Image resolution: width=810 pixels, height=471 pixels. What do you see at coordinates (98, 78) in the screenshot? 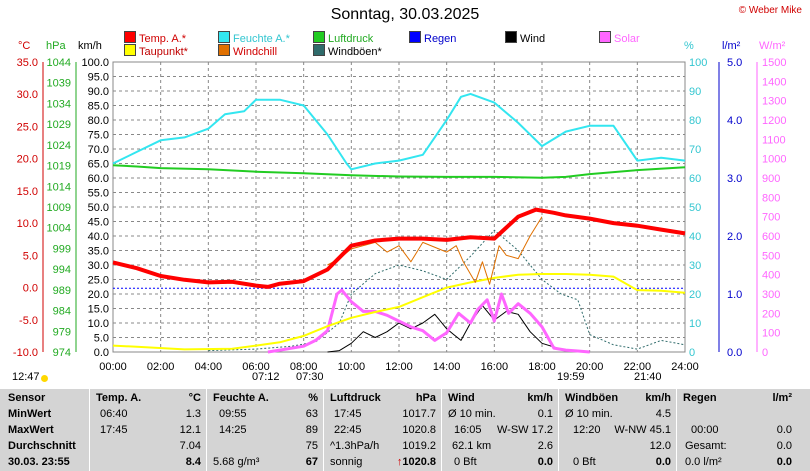
I see `wind-tick-label: 95.0` at bounding box center [98, 78].